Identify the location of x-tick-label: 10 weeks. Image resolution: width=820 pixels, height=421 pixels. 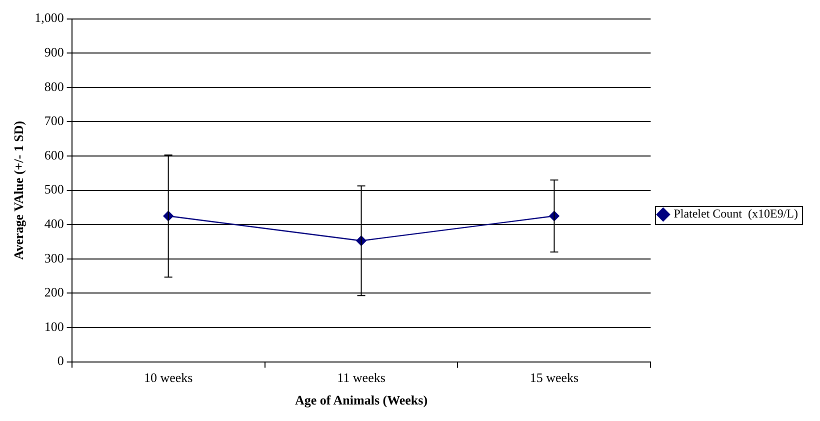
(168, 378).